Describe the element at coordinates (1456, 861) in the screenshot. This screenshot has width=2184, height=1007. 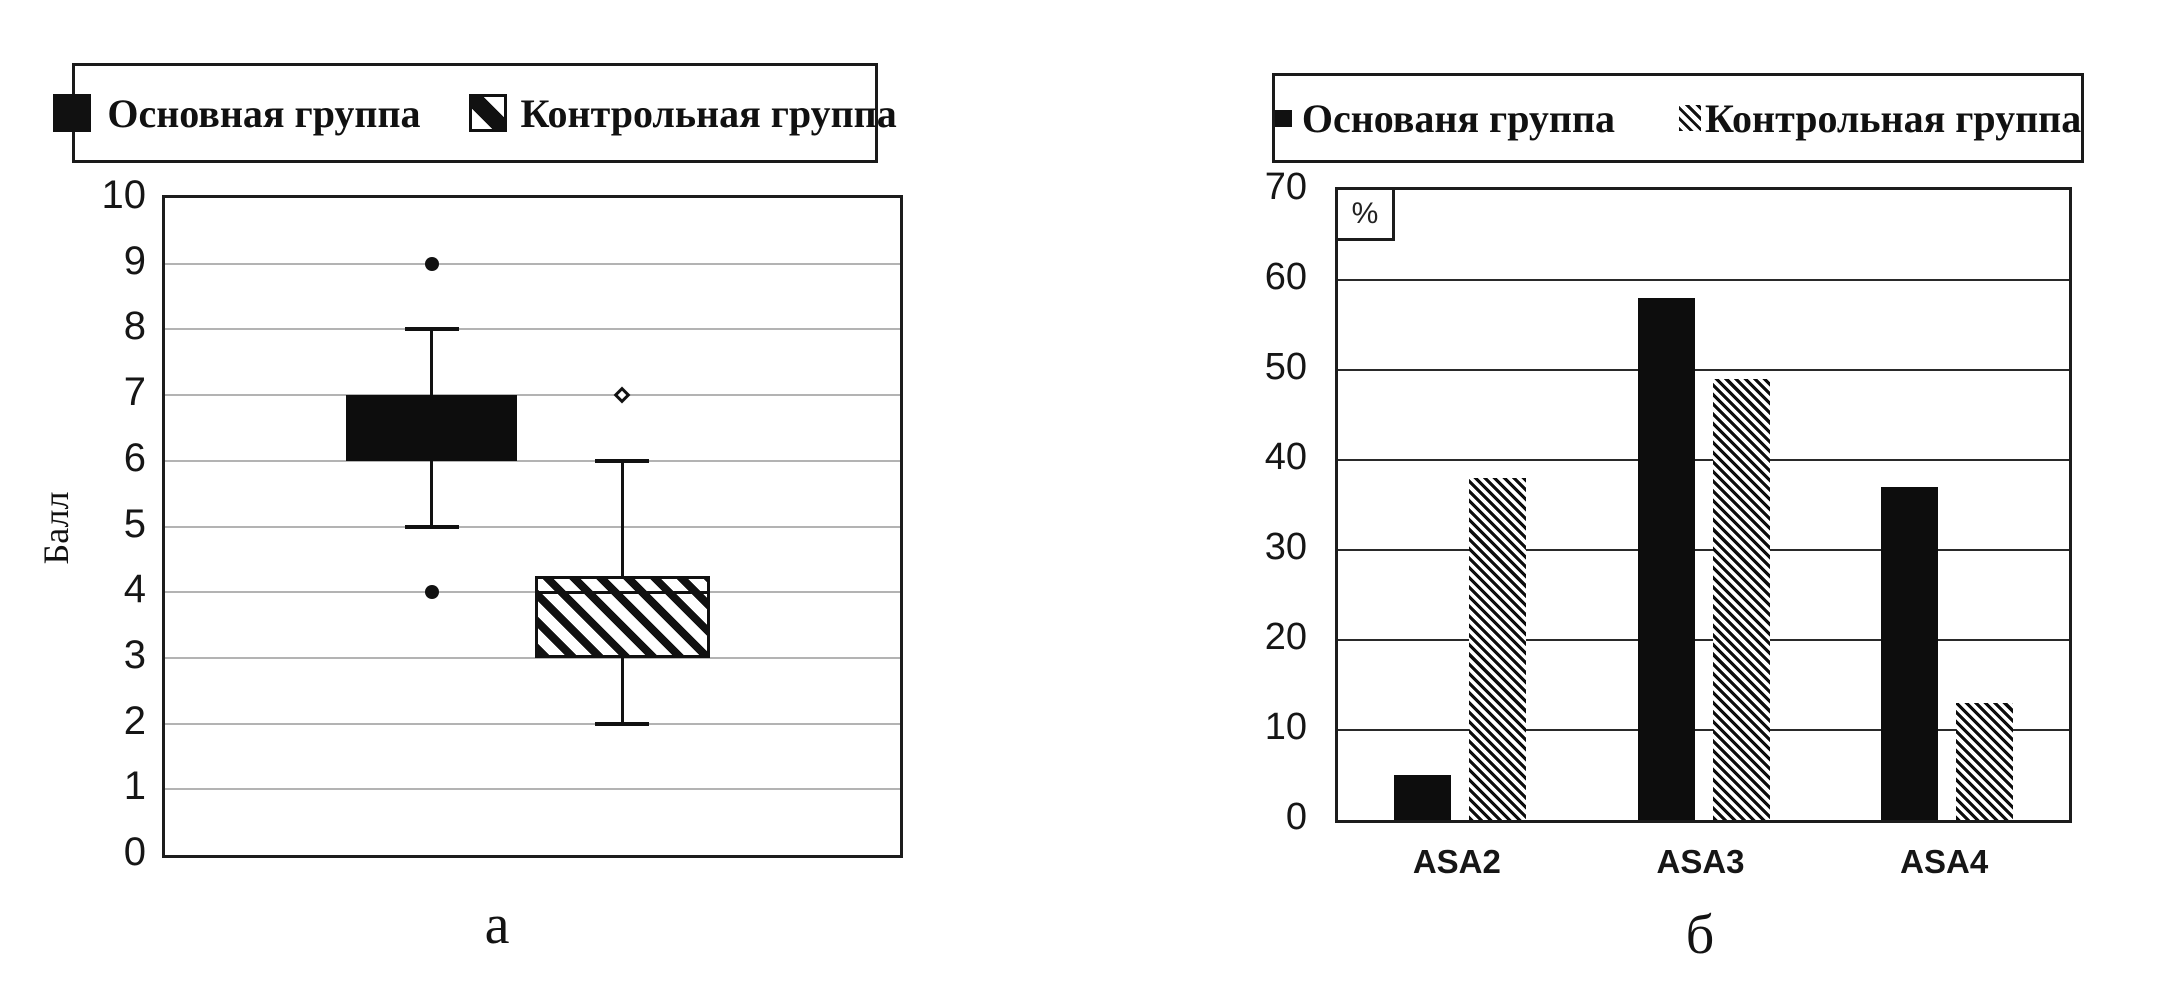
I see `x-category-label: ASA2` at that location.